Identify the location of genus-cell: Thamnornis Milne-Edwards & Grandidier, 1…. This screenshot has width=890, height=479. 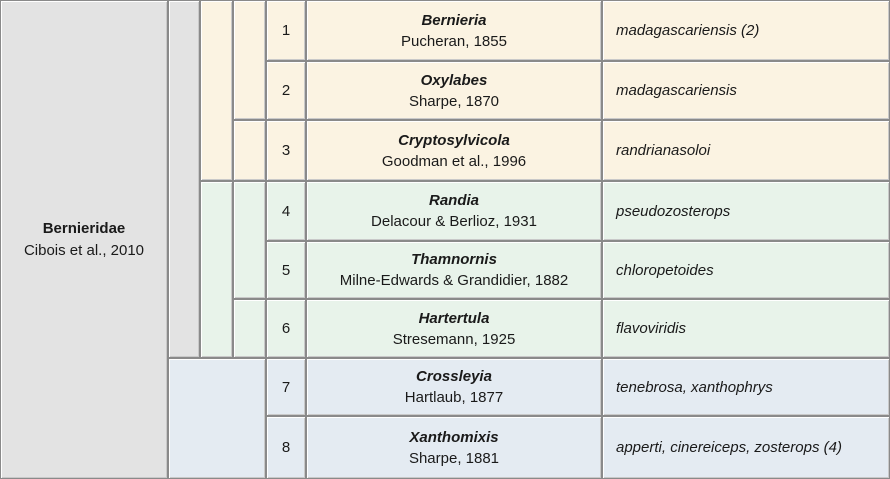
(454, 270).